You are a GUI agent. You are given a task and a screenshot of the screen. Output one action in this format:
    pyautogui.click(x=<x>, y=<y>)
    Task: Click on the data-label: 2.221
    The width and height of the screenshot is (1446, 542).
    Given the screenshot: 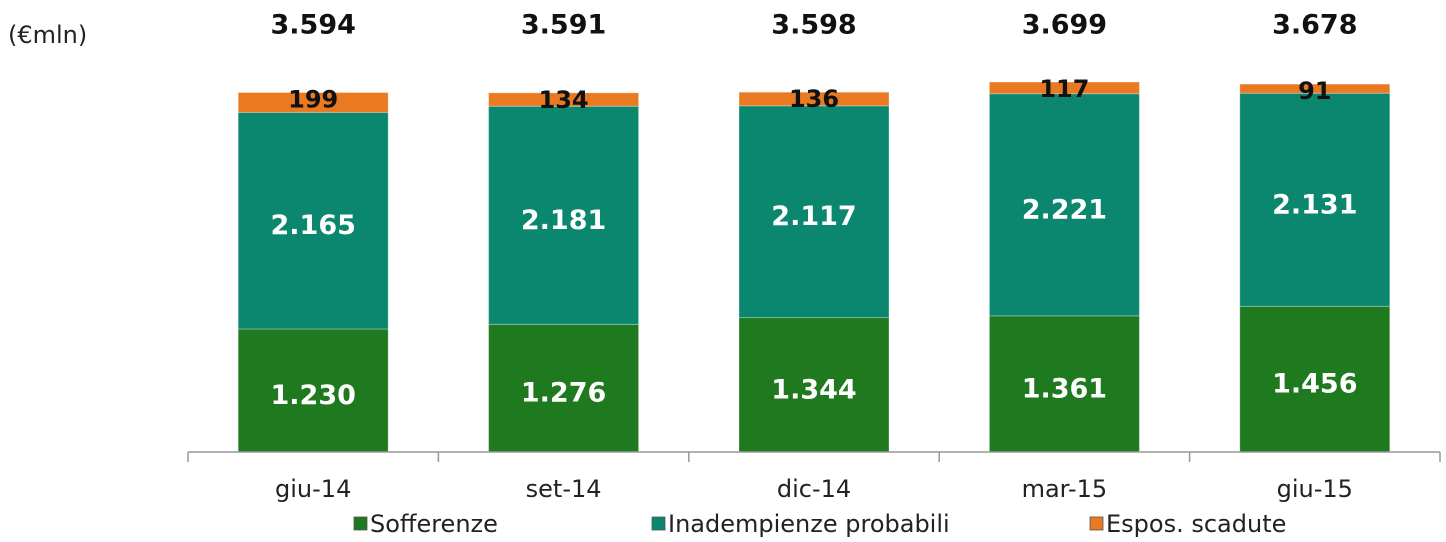 What is the action you would take?
    pyautogui.click(x=1064, y=209)
    